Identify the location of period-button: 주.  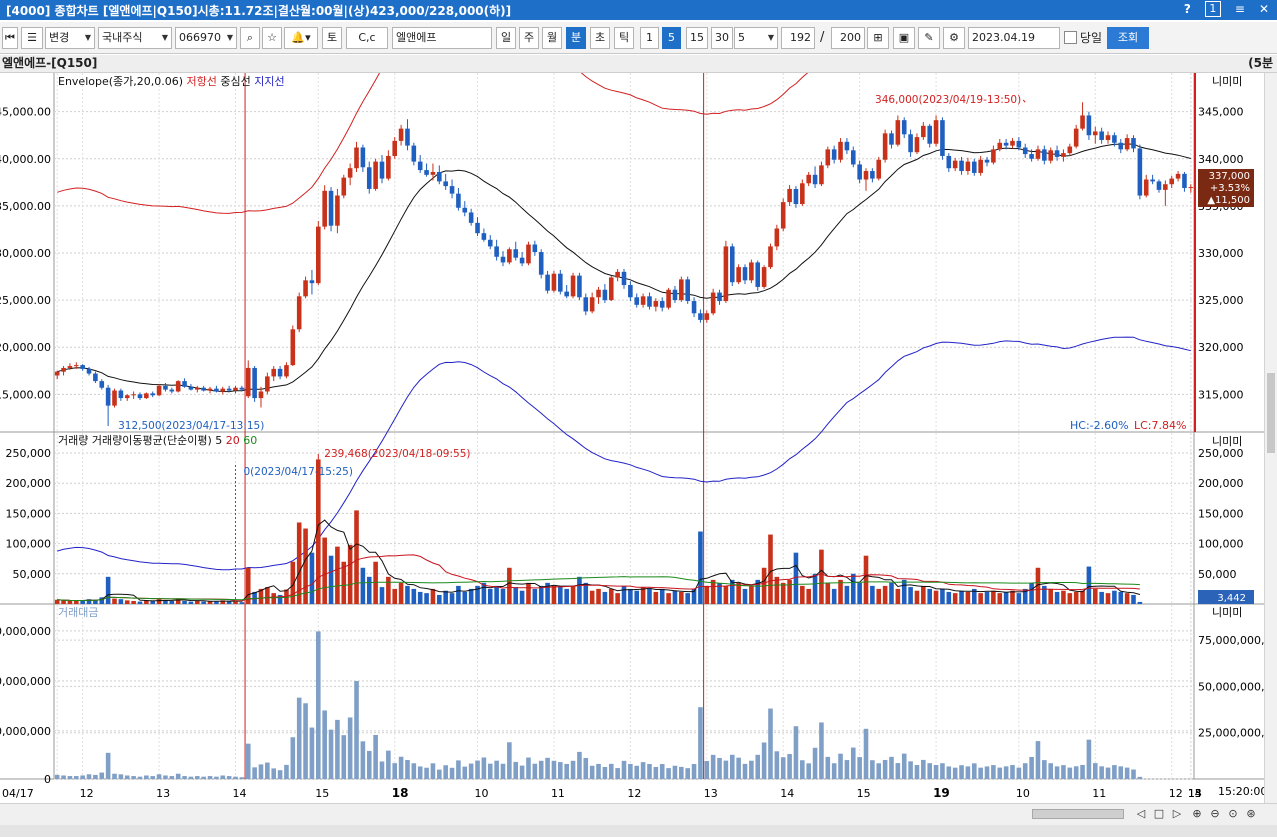
(529, 38).